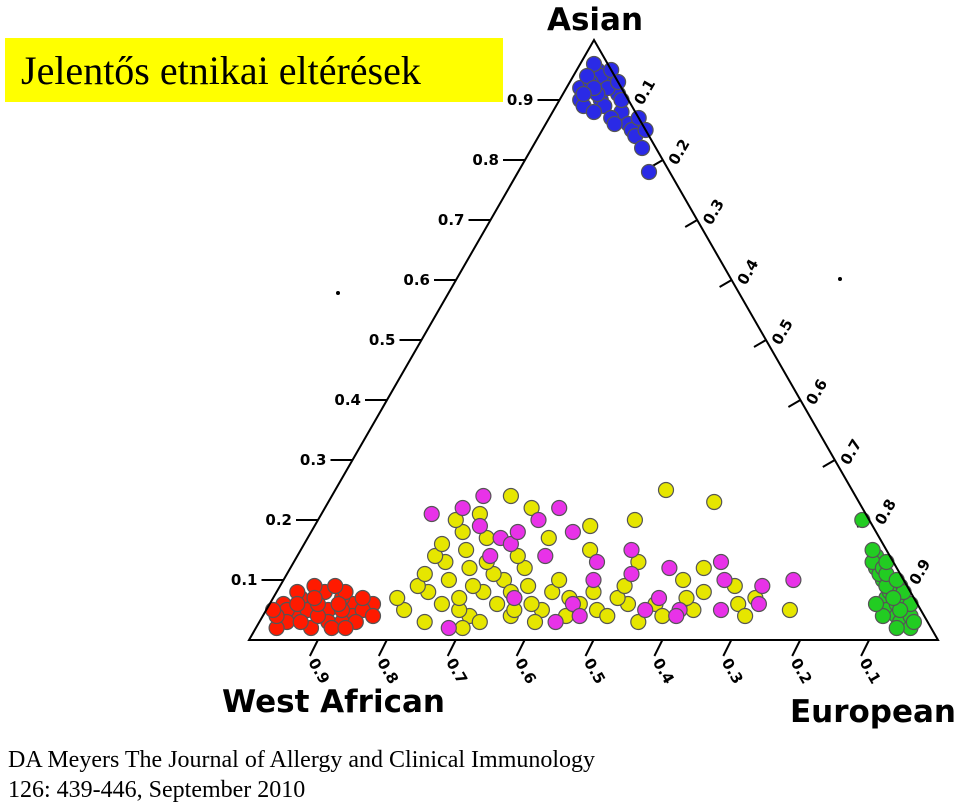 The height and width of the screenshot is (811, 960). I want to click on right-axis-tick-label: 0.2, so click(679, 152).